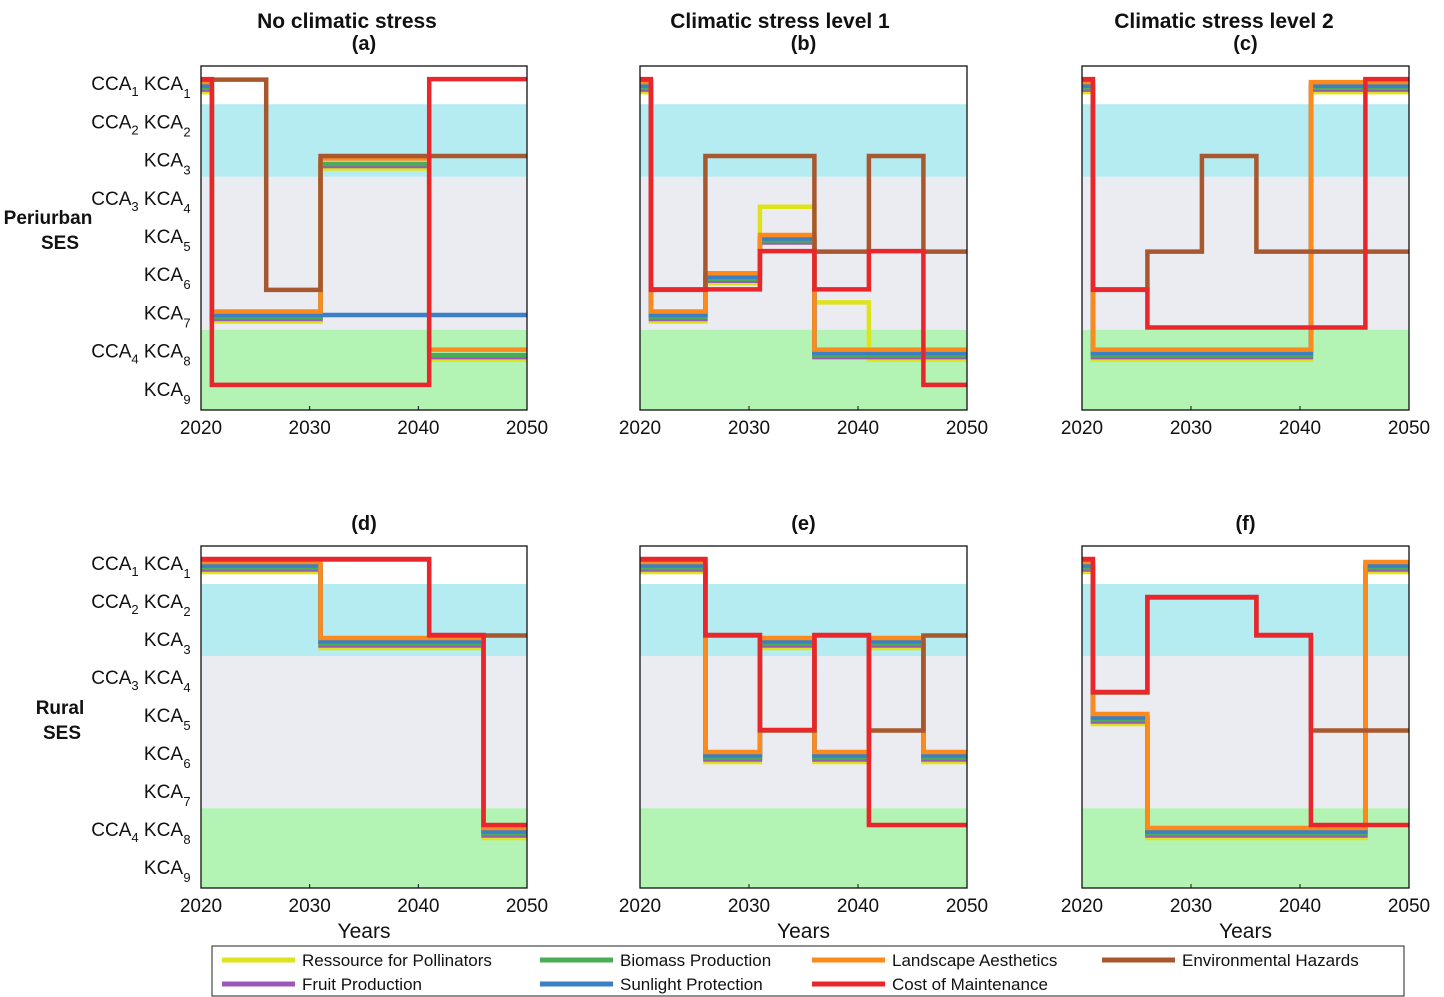 The image size is (1444, 997). Describe the element at coordinates (362, 984) in the screenshot. I see `legend-label-fruit: Fruit Production` at that location.